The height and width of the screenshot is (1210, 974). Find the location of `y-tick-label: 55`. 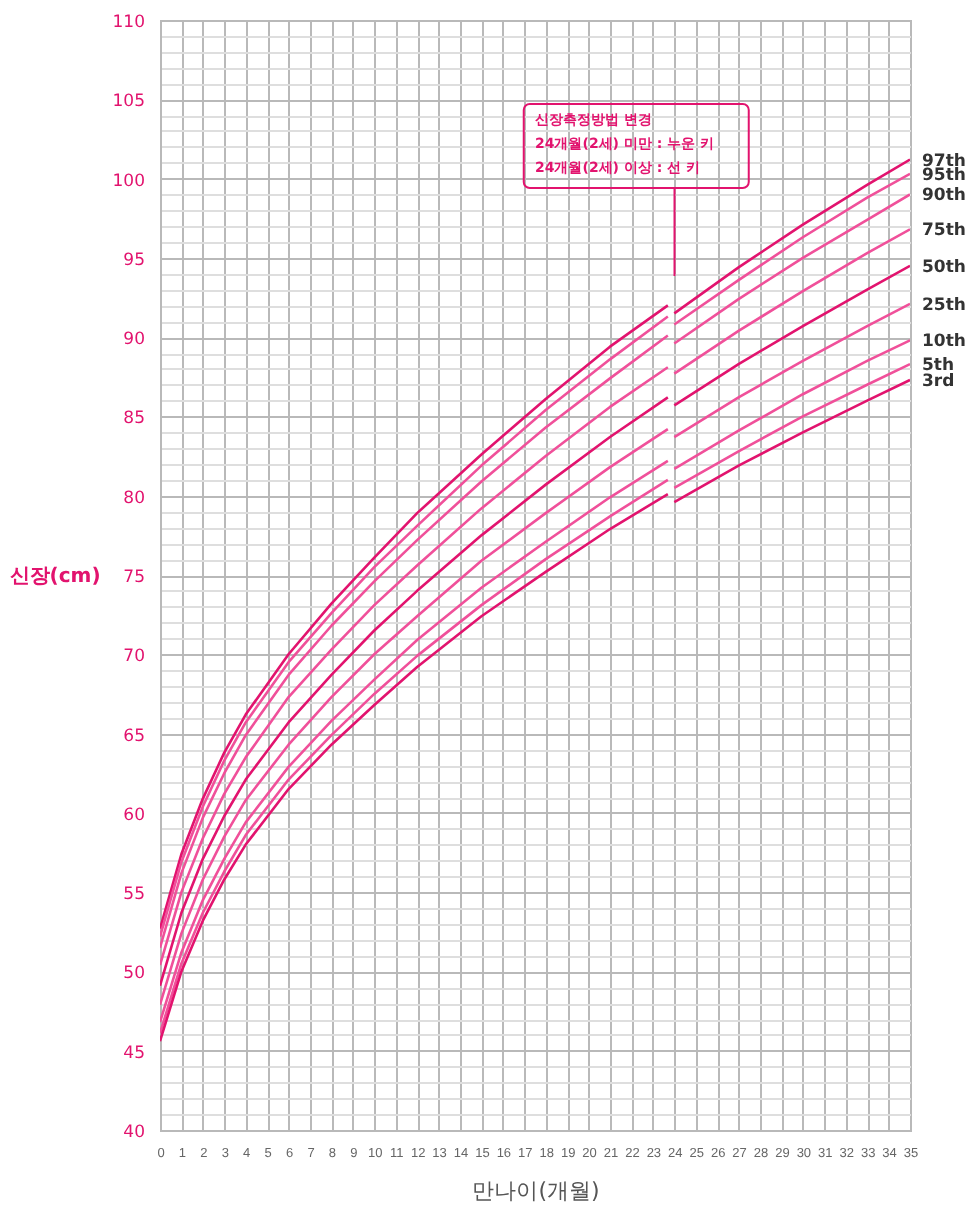

y-tick-label: 55 is located at coordinates (134, 895).